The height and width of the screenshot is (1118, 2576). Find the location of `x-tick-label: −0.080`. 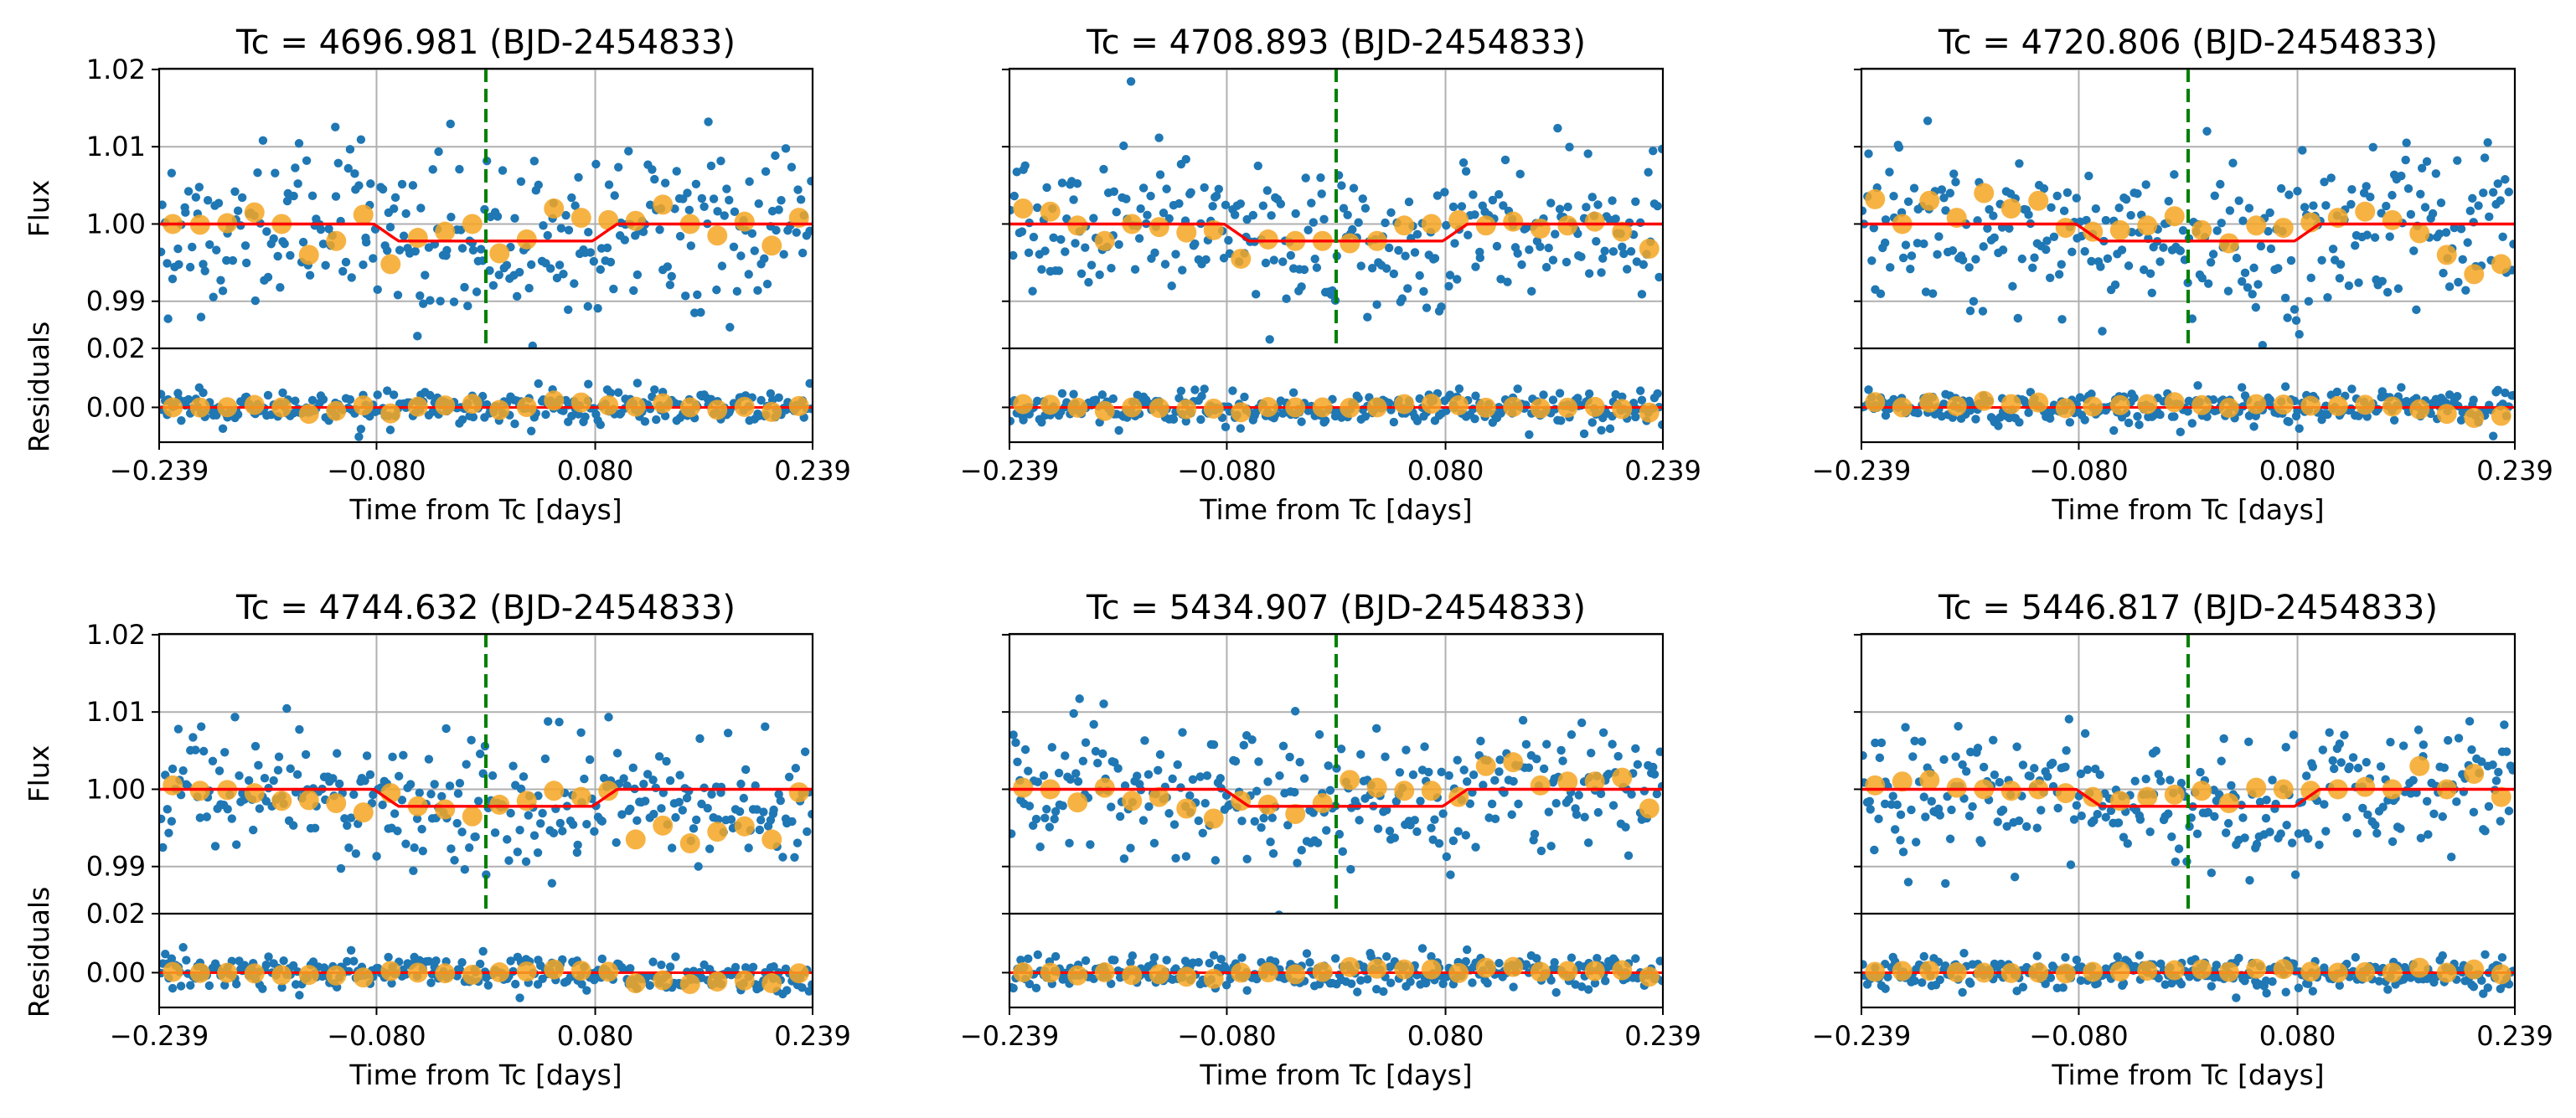

x-tick-label: −0.080 is located at coordinates (1226, 471).